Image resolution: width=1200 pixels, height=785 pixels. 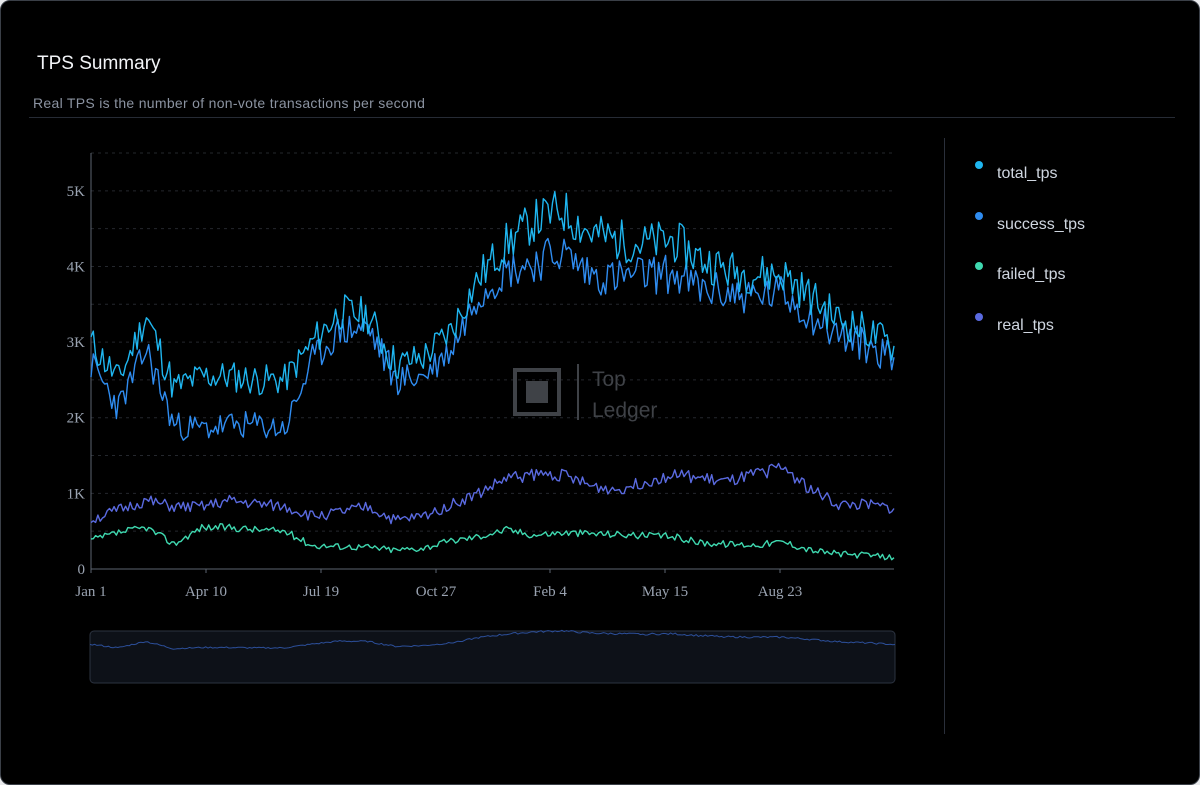 What do you see at coordinates (624, 410) in the screenshot?
I see `watermark-line2: Ledger` at bounding box center [624, 410].